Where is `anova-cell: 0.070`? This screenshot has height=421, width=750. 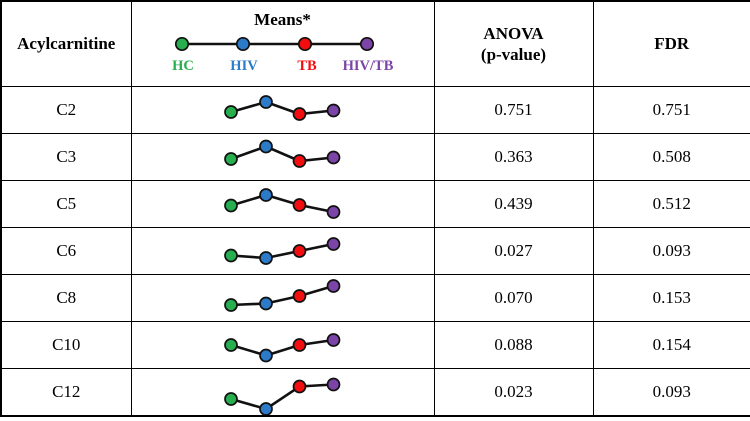
anova-cell: 0.070 is located at coordinates (513, 298).